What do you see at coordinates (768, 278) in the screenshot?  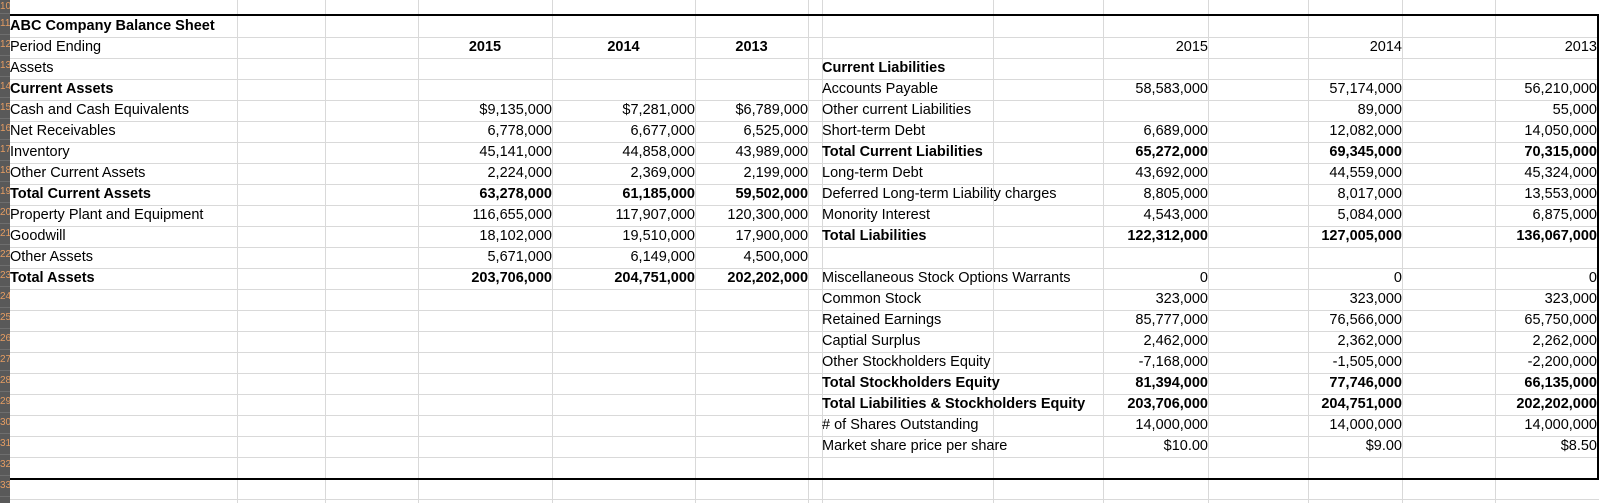 I see `cell: 202,202,000` at bounding box center [768, 278].